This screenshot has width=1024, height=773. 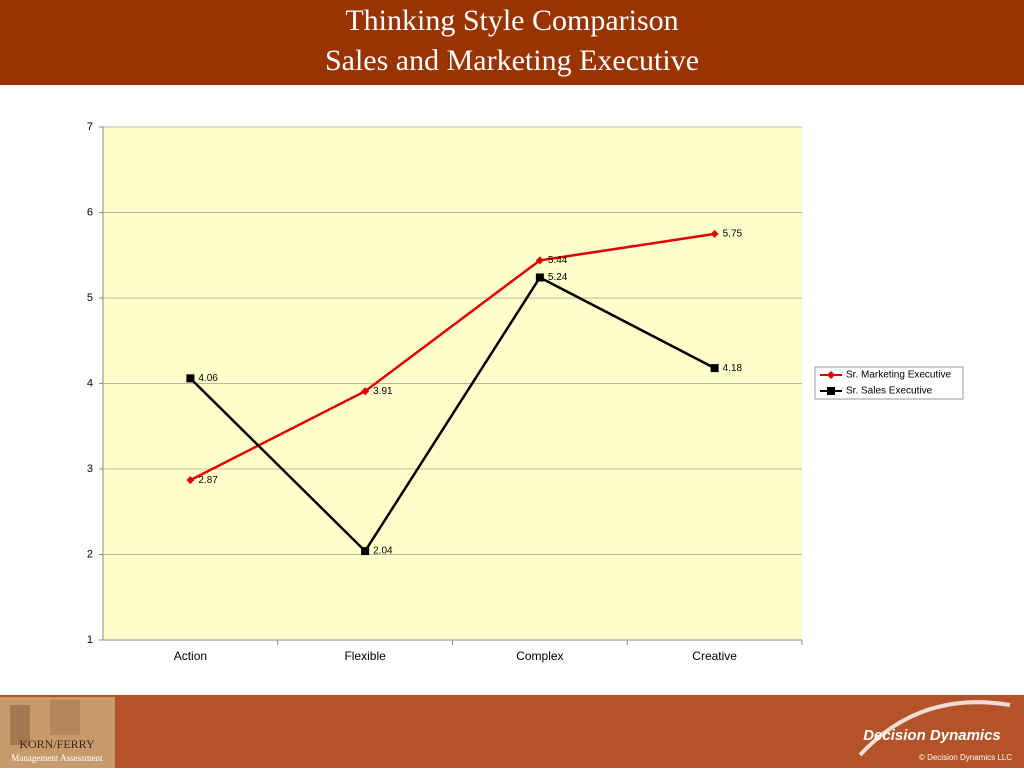 I want to click on legend-label: Sr. Marketing Executive, so click(x=898, y=375).